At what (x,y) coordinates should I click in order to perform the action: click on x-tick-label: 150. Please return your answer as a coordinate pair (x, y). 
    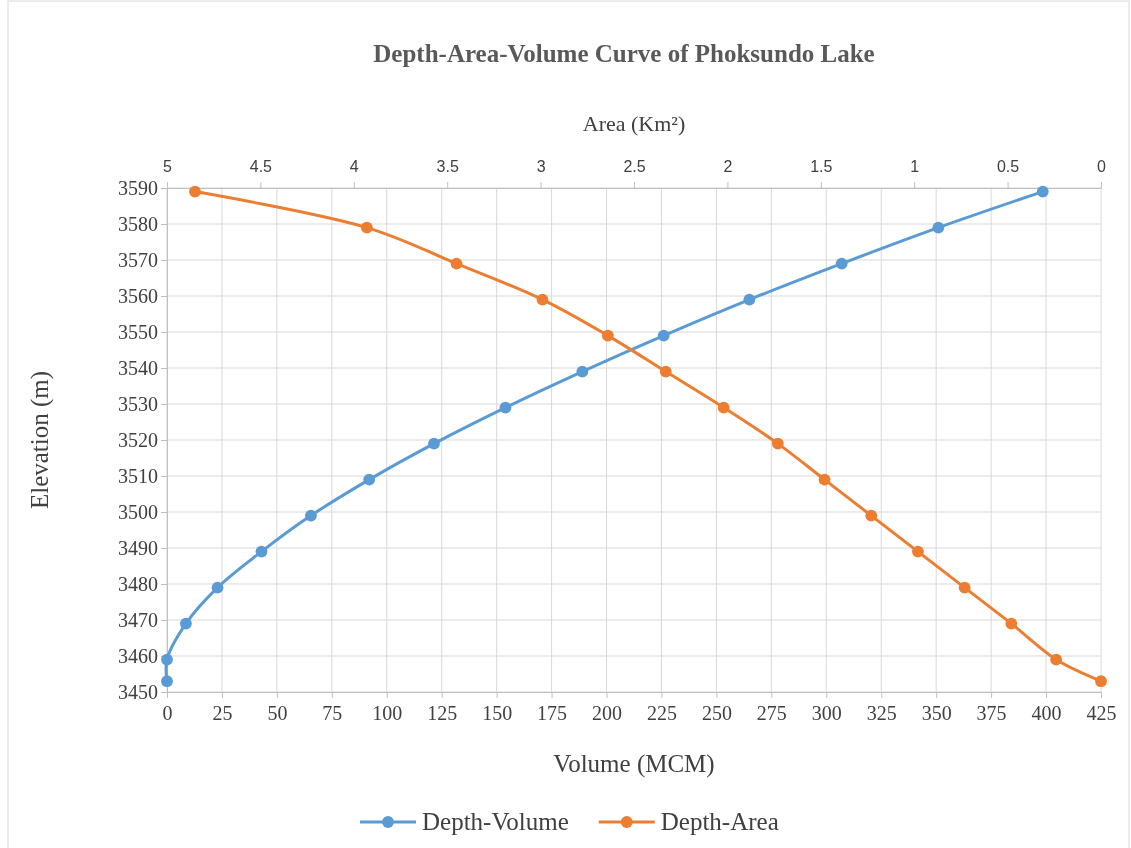
    Looking at the image, I should click on (497, 713).